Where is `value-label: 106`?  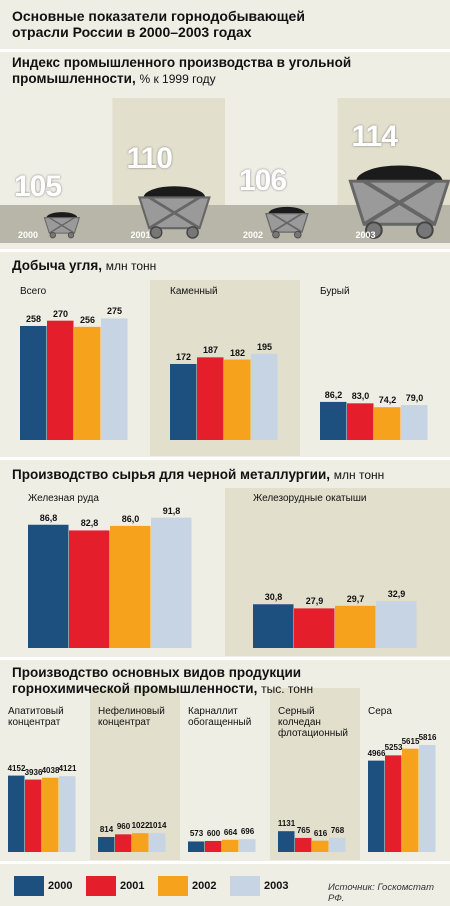
value-label: 106 is located at coordinates (263, 181).